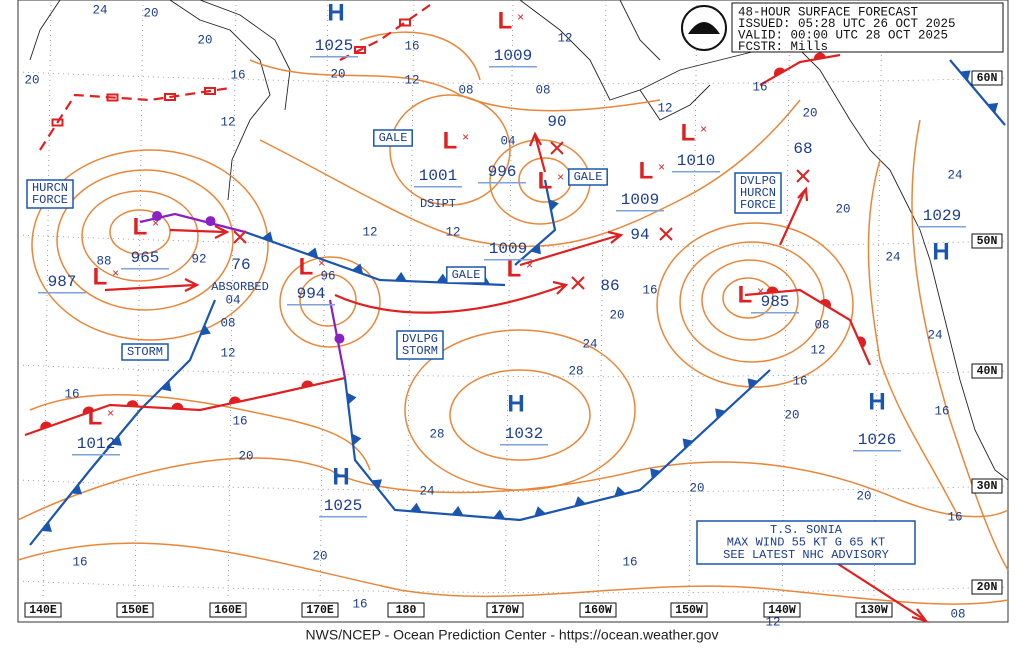 This screenshot has height=652, width=1024. What do you see at coordinates (987, 241) in the screenshot?
I see `latitude-box` at bounding box center [987, 241].